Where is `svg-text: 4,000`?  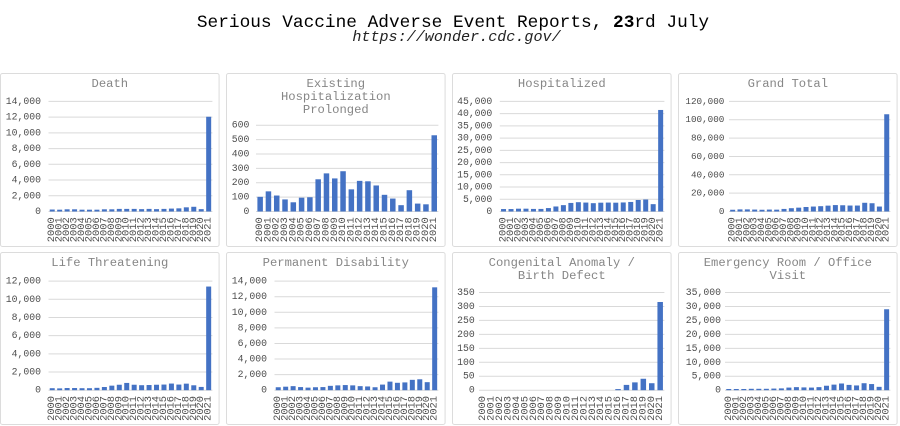
svg-text: 4,000 is located at coordinates (26, 354).